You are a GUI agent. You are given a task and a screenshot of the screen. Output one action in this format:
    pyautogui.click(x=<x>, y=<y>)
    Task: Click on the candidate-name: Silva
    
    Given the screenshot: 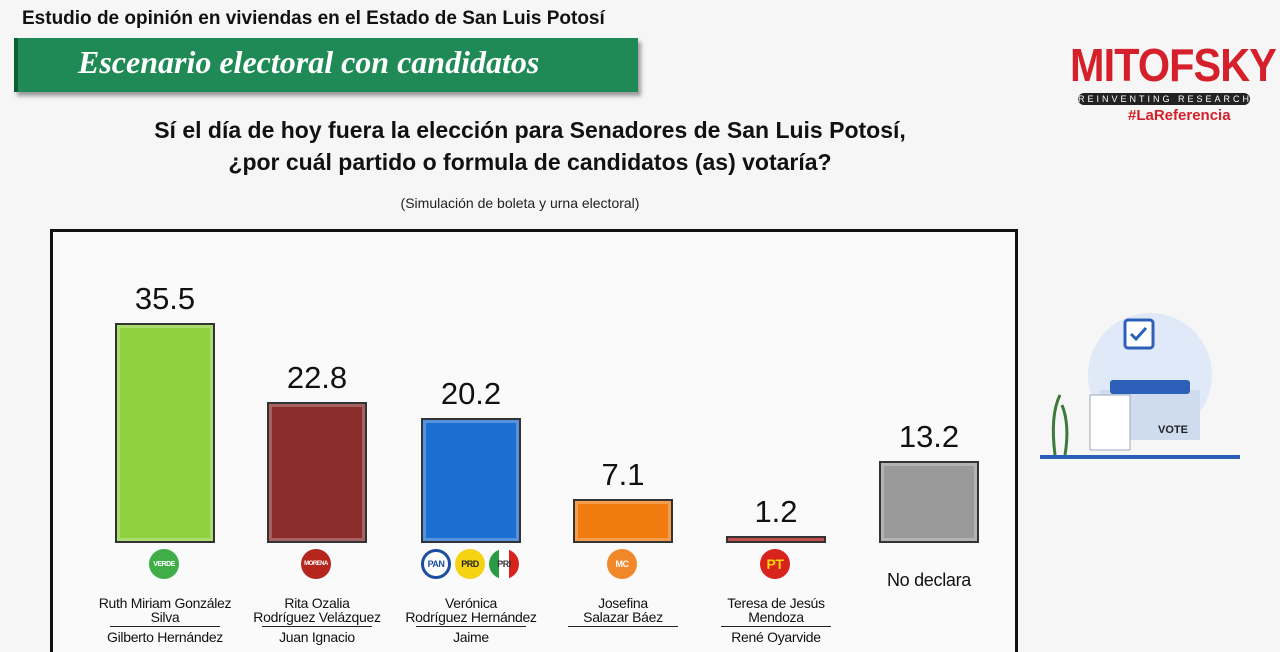 What is the action you would take?
    pyautogui.click(x=165, y=617)
    